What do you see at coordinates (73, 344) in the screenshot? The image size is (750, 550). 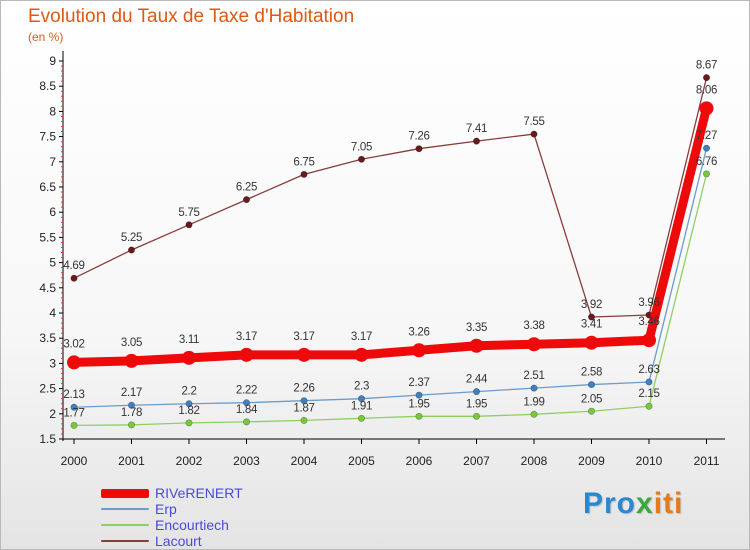 I see `data-label: 3.02` at bounding box center [73, 344].